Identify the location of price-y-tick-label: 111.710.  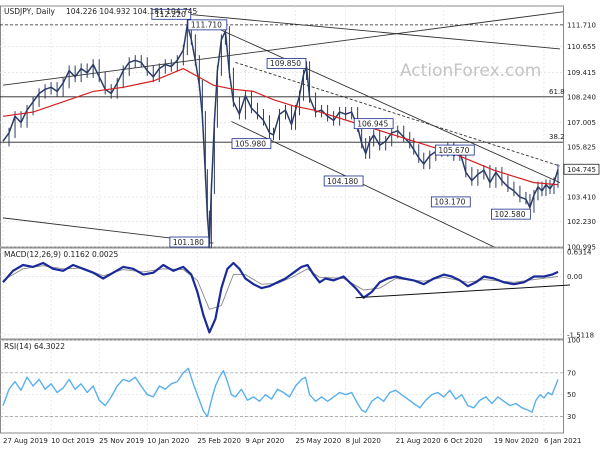
(581, 25).